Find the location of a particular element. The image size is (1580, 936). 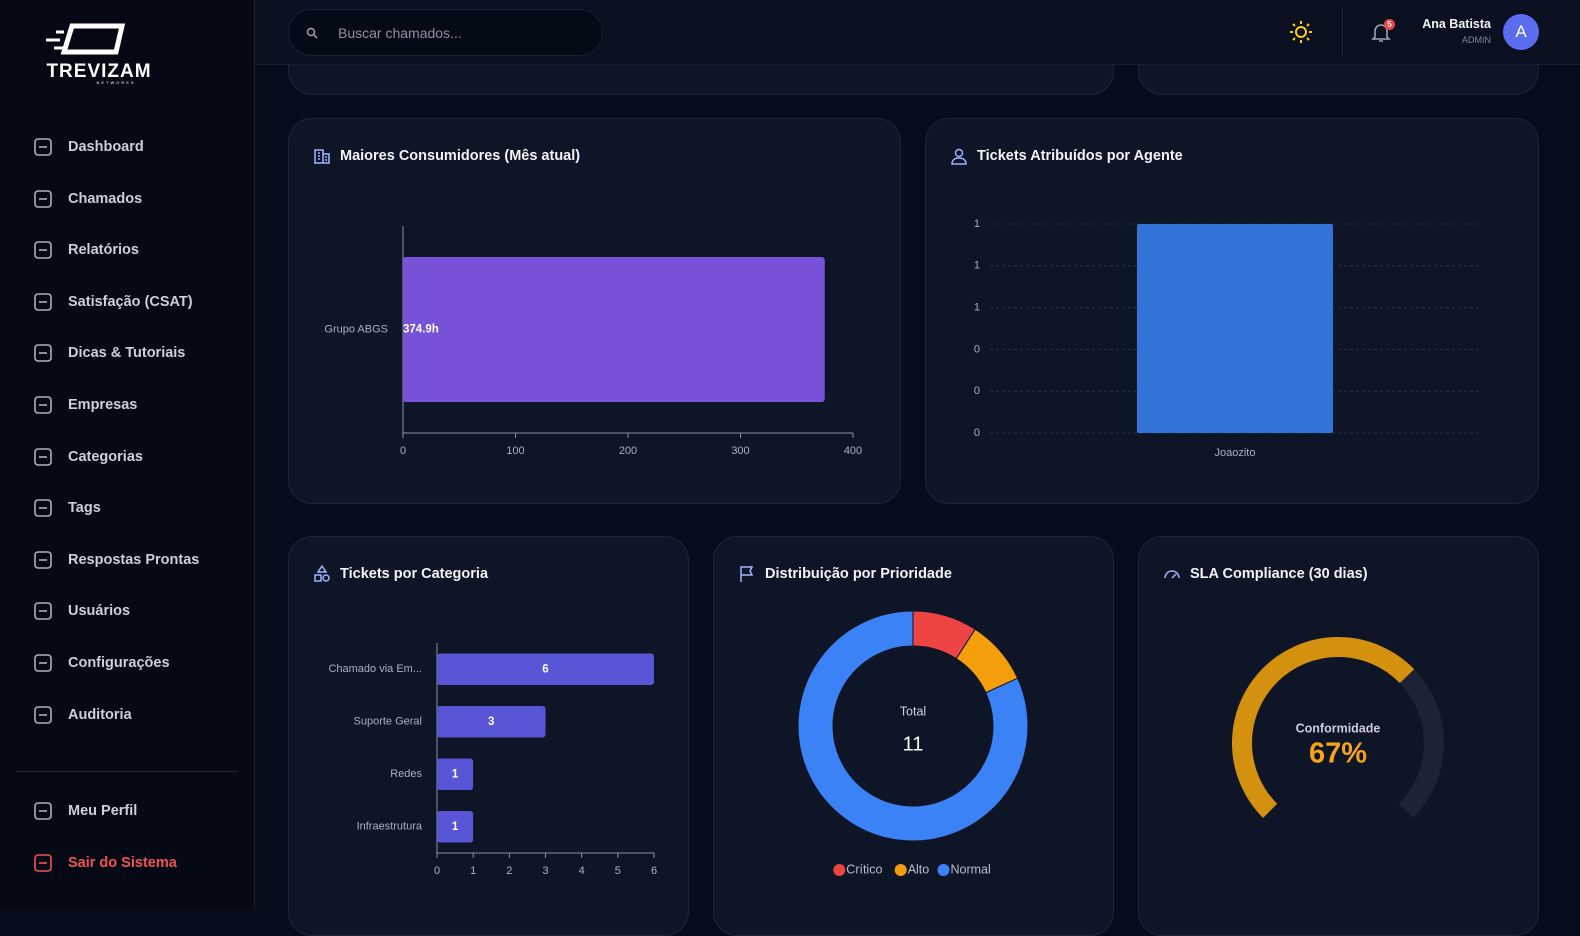

x-tick-label: 2 is located at coordinates (509, 871).